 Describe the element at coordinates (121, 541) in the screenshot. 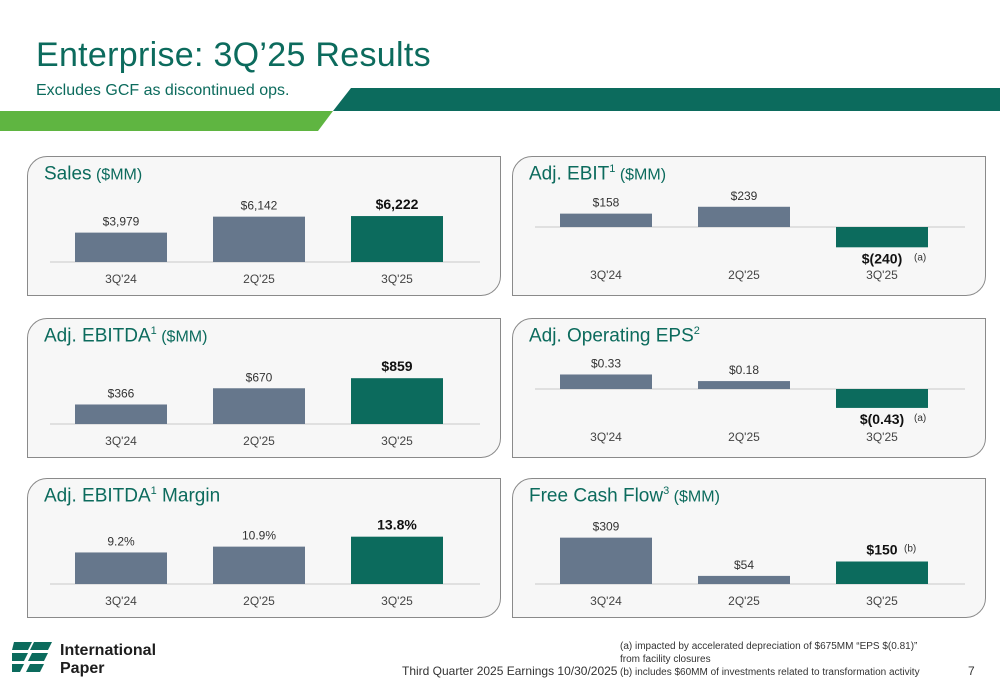

I see `data-label: 9.2%` at that location.